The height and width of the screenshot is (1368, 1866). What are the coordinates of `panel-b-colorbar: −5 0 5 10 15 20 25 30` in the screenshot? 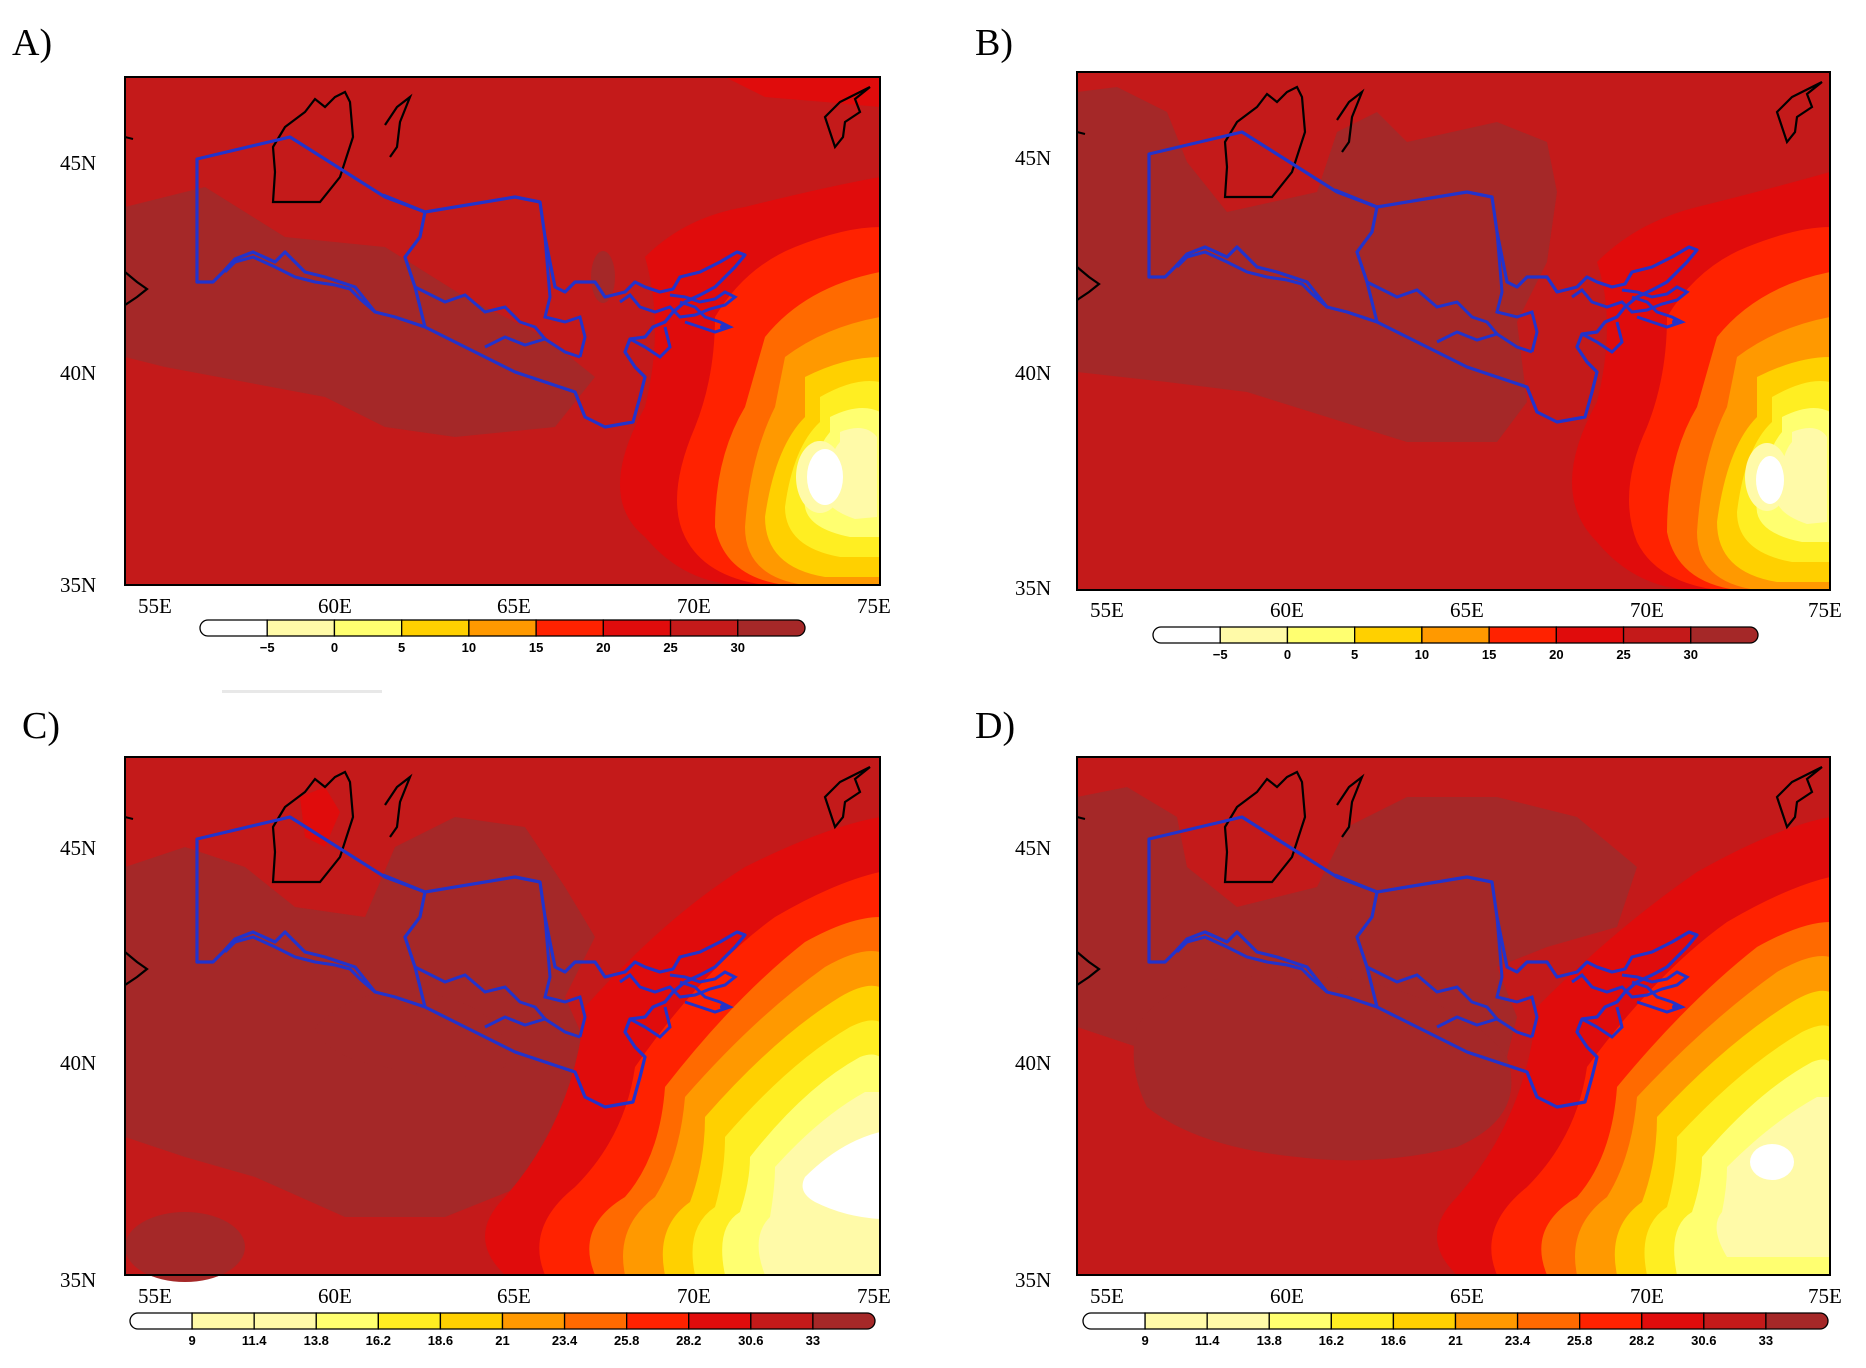 It's located at (1455, 644).